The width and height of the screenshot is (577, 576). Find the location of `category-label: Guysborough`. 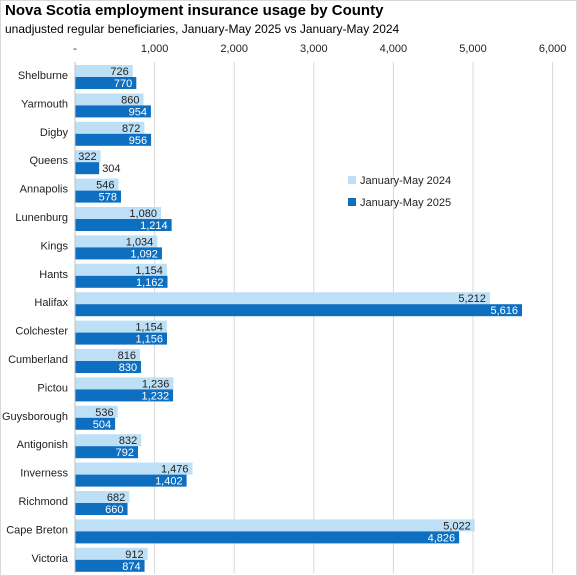

category-label: Guysborough is located at coordinates (35, 417).